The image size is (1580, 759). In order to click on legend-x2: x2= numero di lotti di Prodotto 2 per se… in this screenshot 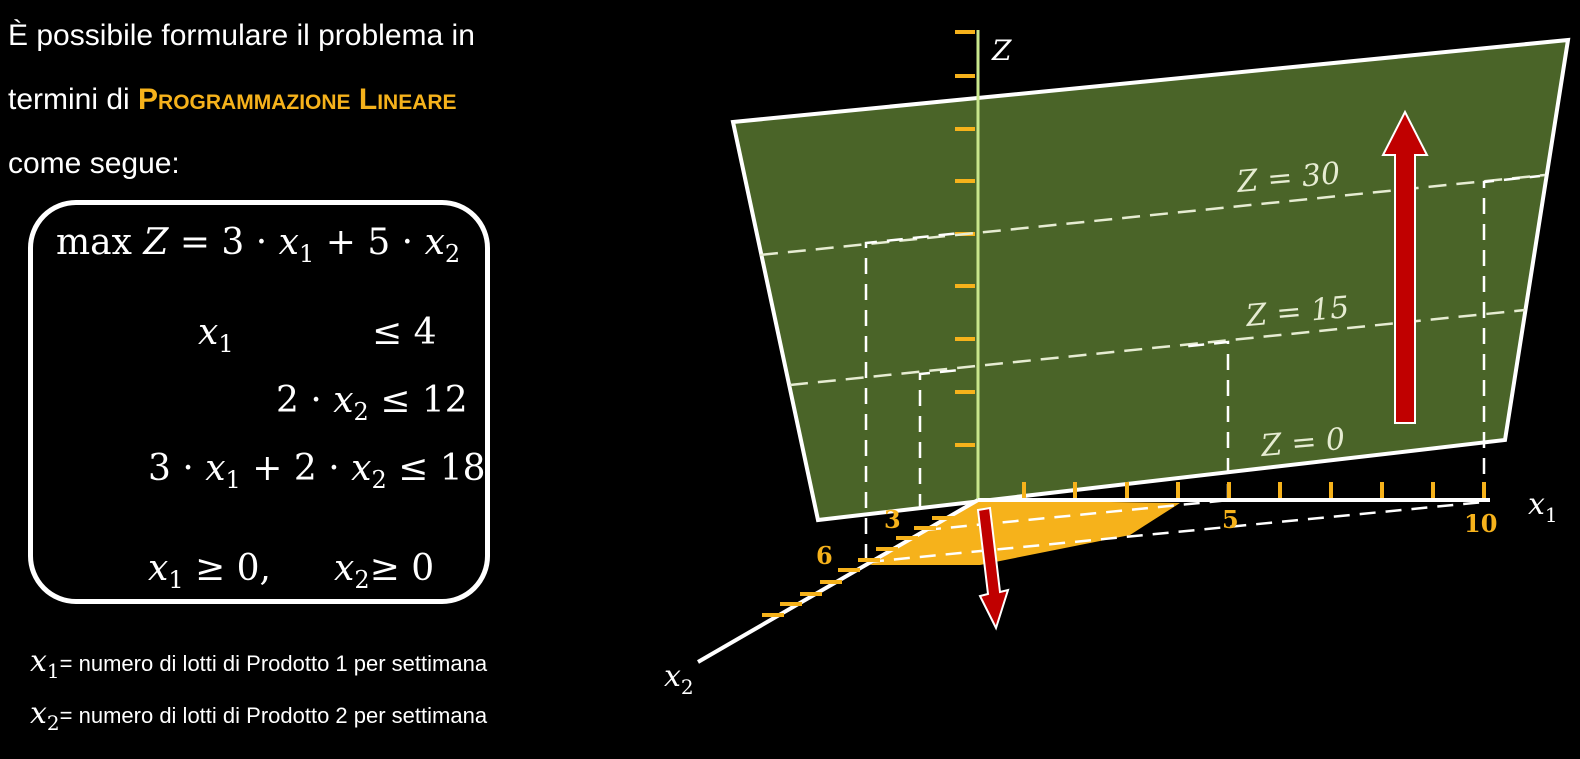, I will do `click(258, 715)`.